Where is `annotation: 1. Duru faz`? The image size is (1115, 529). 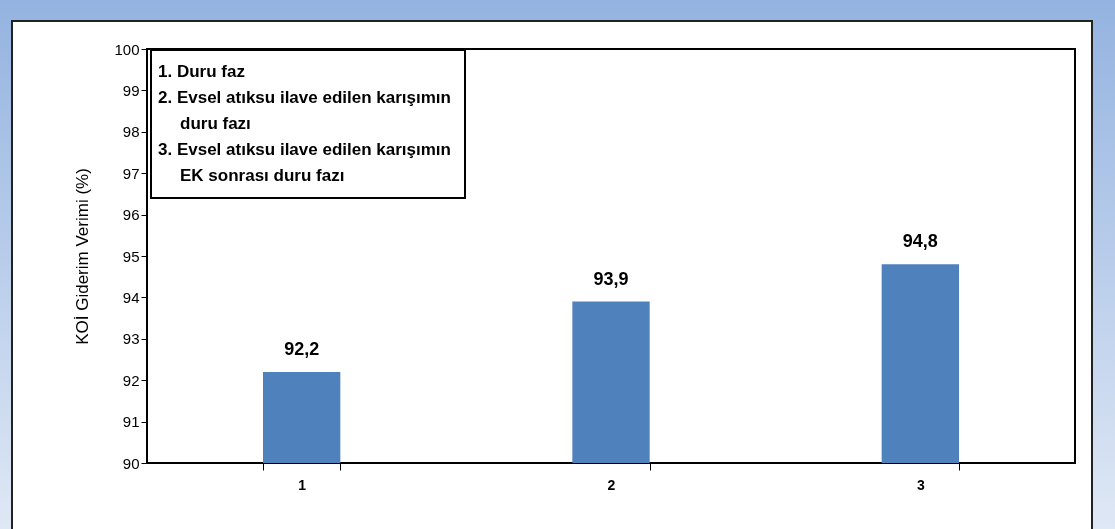 annotation: 1. Duru faz is located at coordinates (202, 72).